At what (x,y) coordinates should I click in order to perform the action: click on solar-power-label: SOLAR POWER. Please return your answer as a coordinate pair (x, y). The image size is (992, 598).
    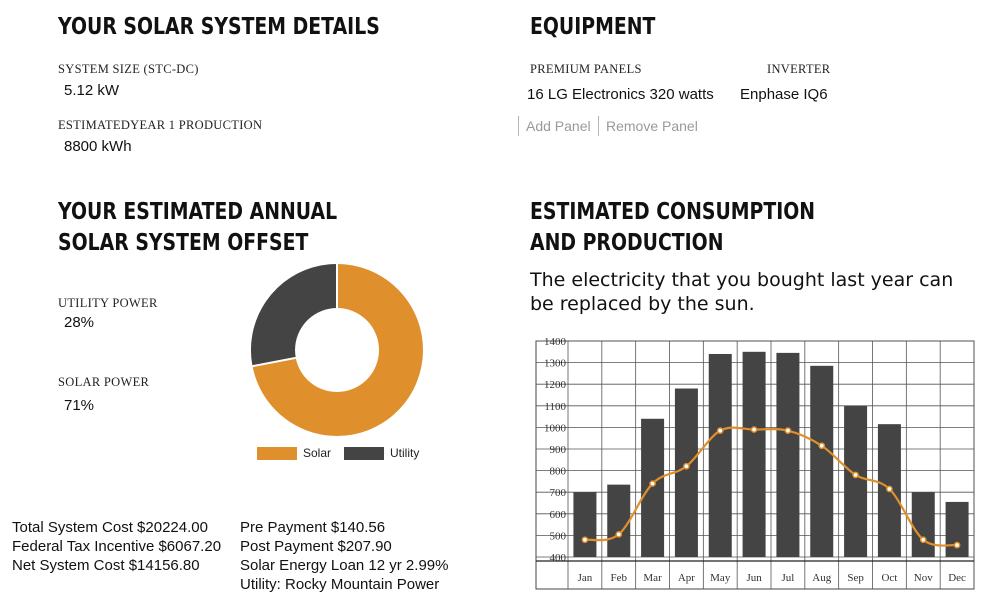
    Looking at the image, I should click on (104, 382).